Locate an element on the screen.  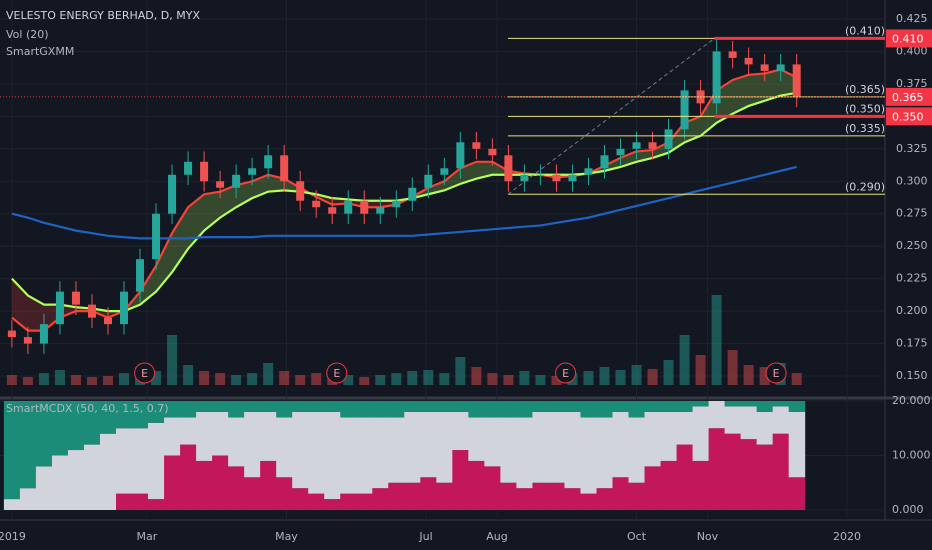
trend-line is located at coordinates (611, 116).